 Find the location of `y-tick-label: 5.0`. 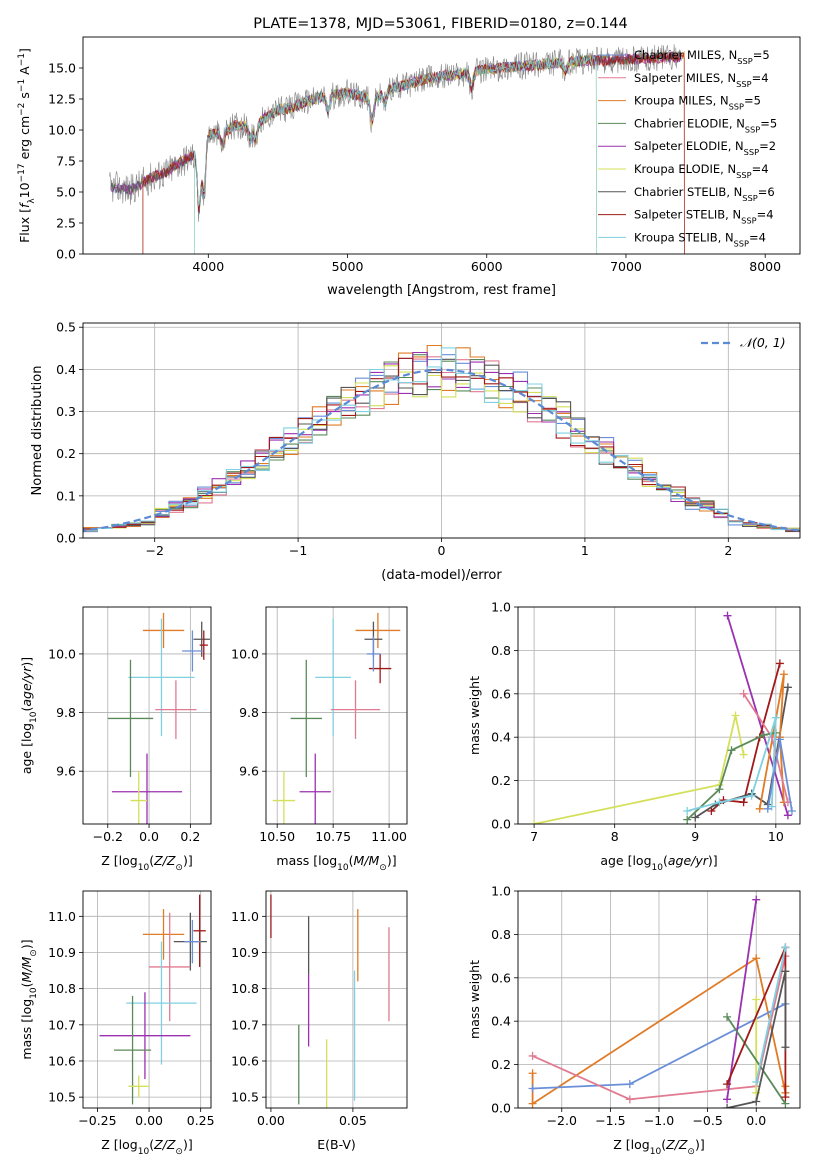

y-tick-label: 5.0 is located at coordinates (66, 192).